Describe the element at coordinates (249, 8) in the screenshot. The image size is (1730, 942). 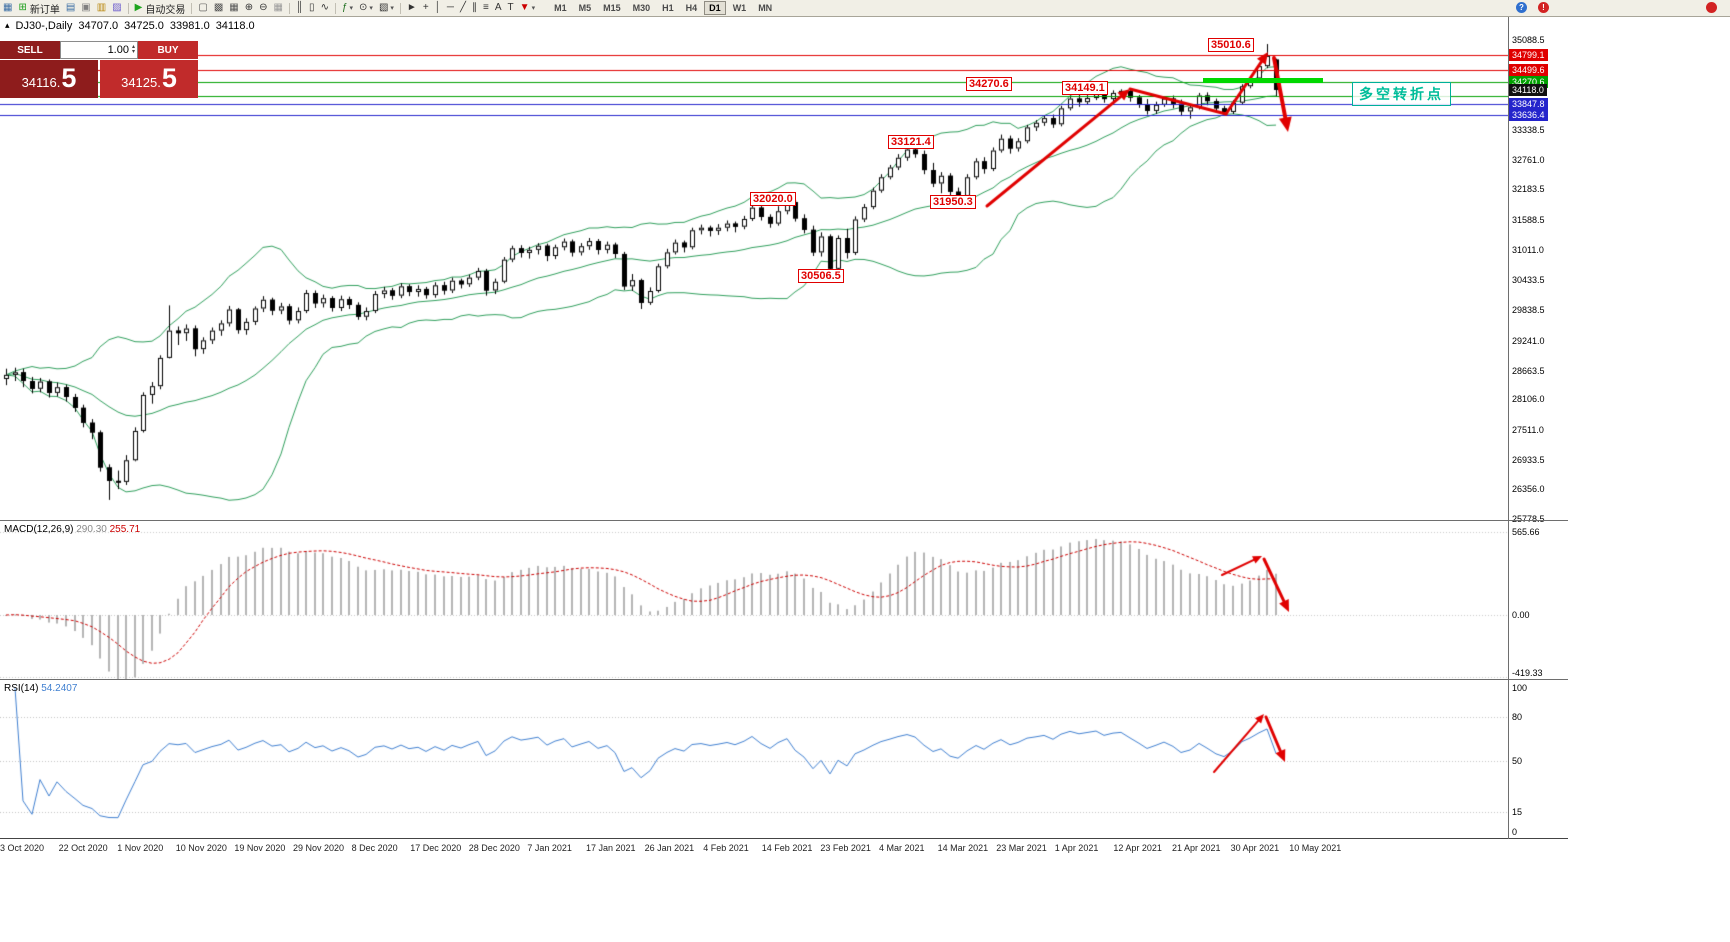
I see `zoom-in-icon: ⊕` at that location.